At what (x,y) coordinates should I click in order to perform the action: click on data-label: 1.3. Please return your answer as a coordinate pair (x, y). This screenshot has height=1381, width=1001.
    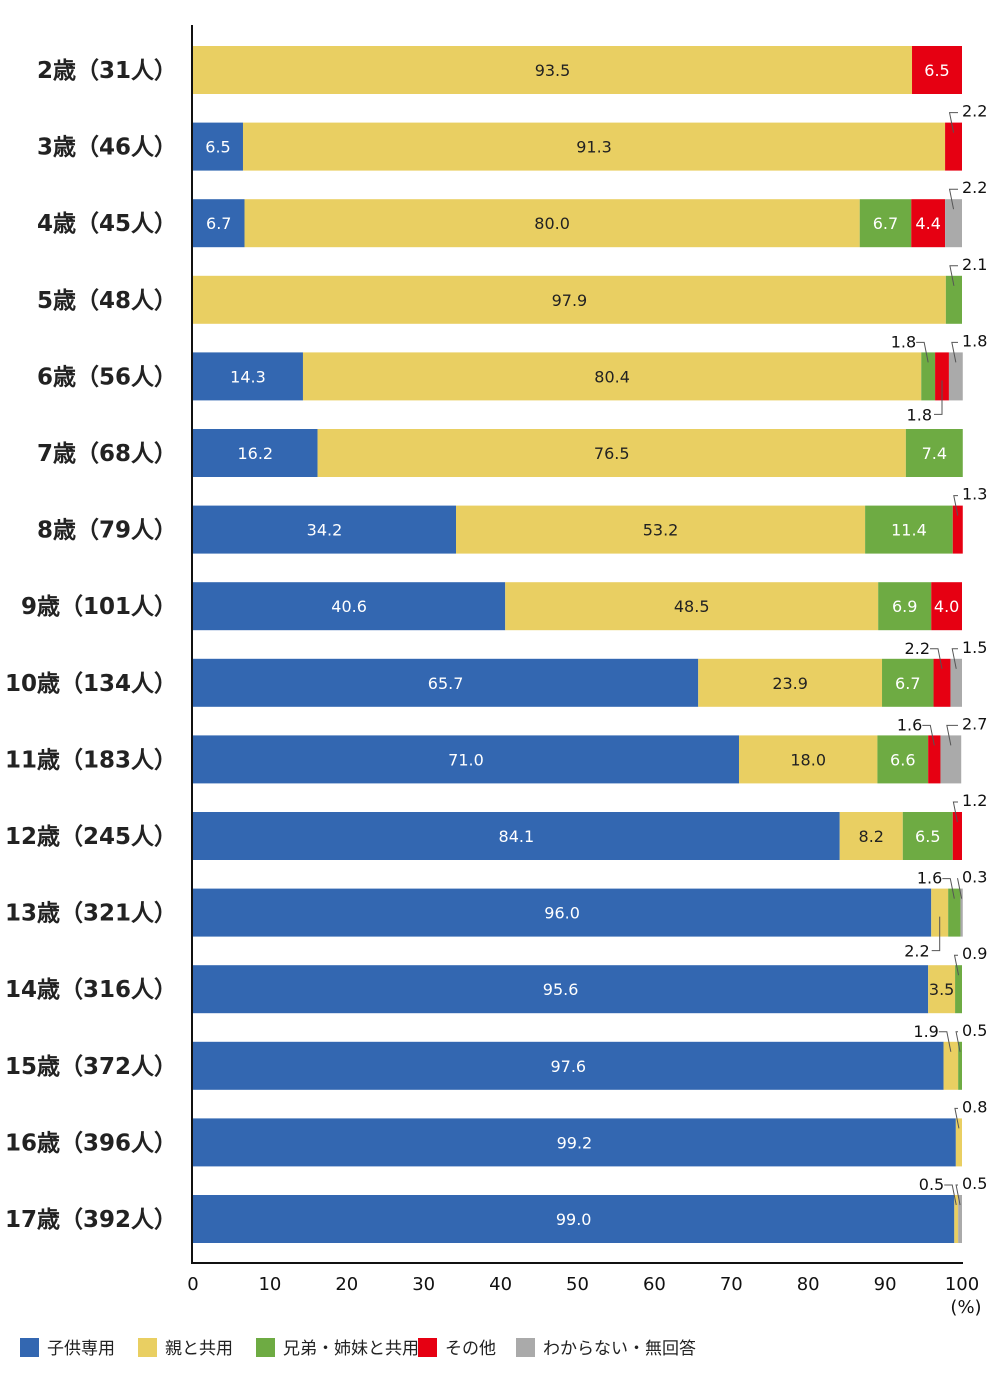
    Looking at the image, I should click on (974, 494).